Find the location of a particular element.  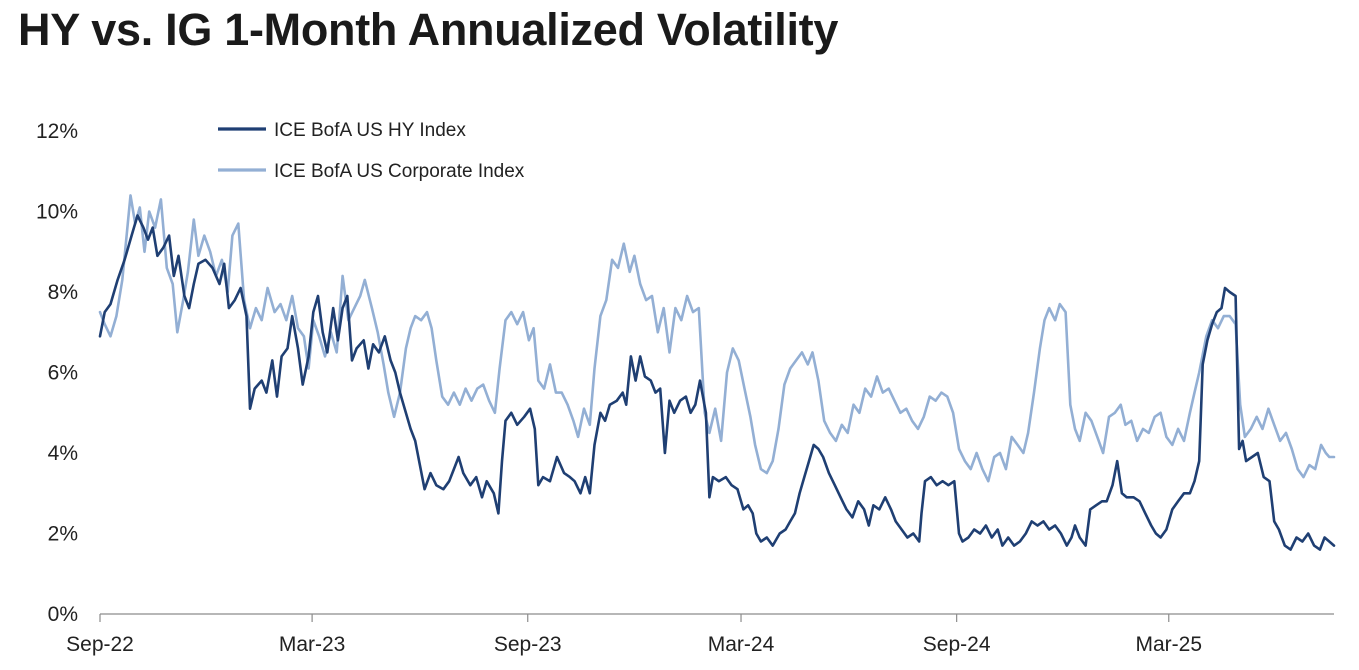

y-axis: 0% 2% 4% 6% 8% 10% 12% is located at coordinates (57, 373).